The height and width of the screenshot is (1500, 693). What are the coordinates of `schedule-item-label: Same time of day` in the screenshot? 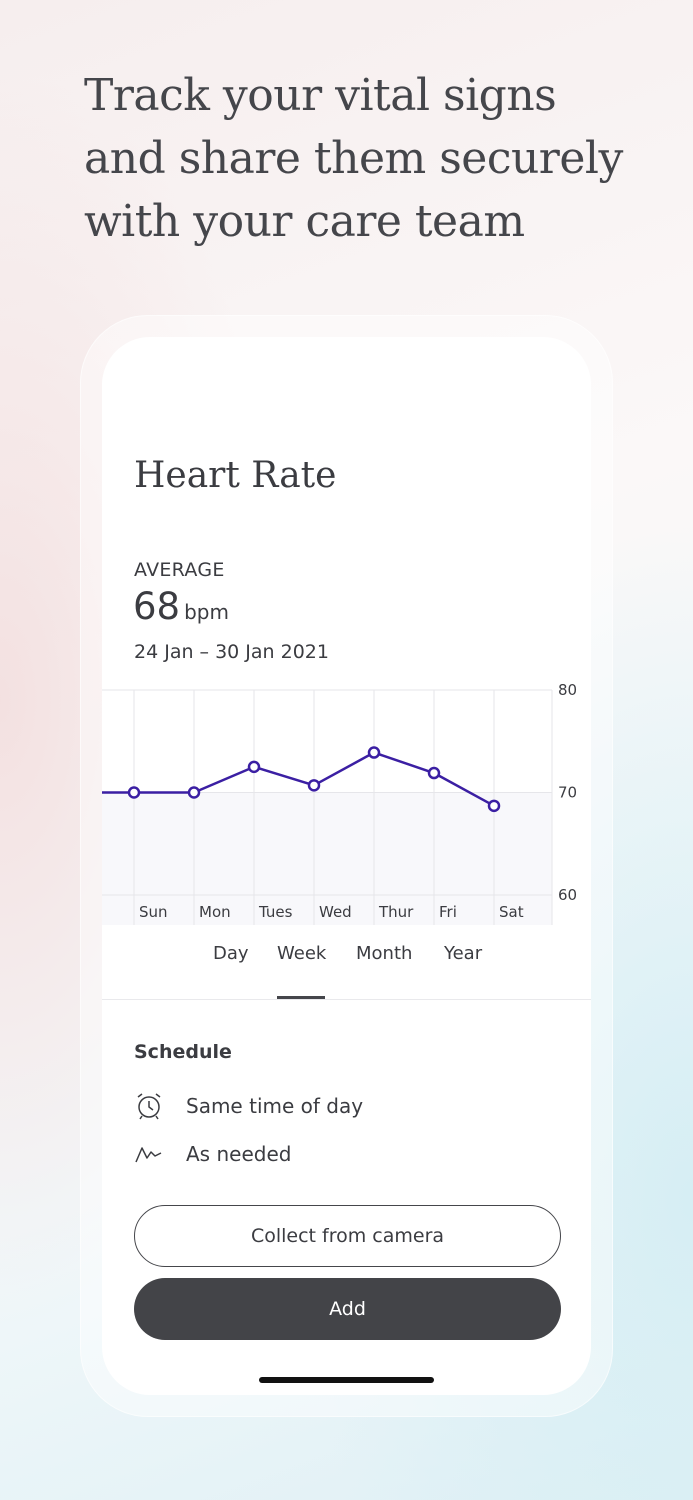 It's located at (275, 1106).